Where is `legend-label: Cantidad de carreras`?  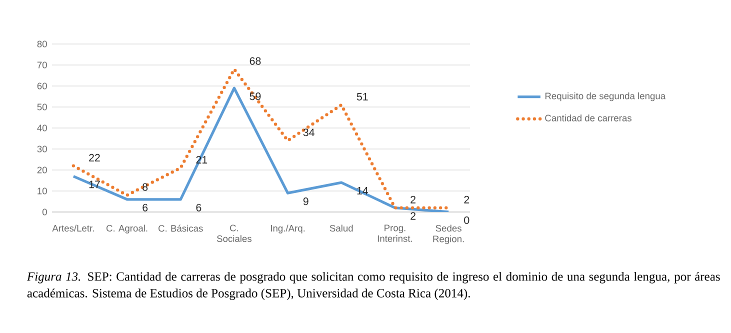 legend-label: Cantidad de carreras is located at coordinates (588, 118).